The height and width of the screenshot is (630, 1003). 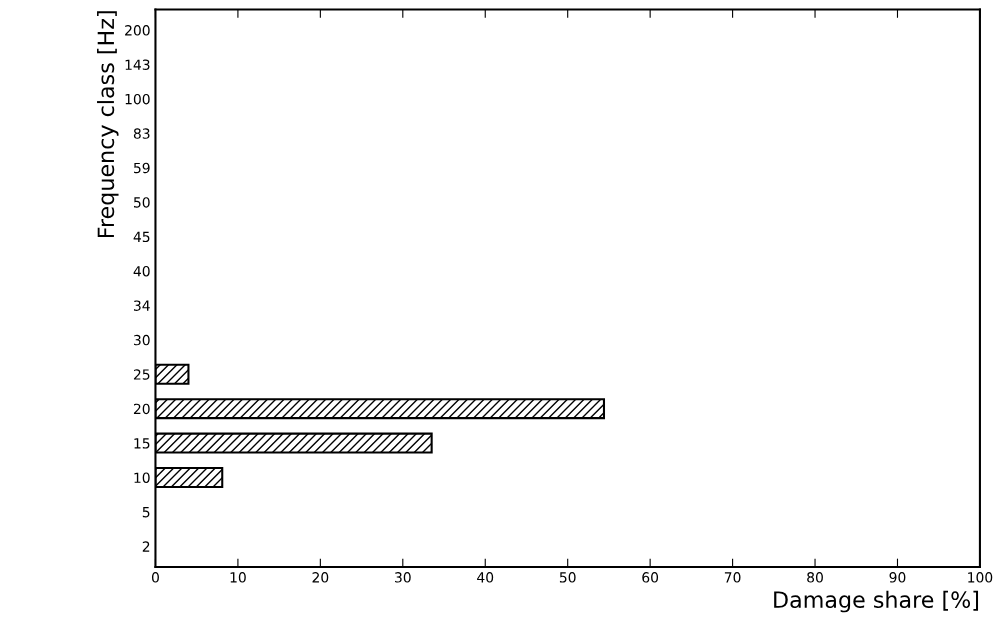 What do you see at coordinates (141, 409) in the screenshot?
I see `y-tick-label: 20` at bounding box center [141, 409].